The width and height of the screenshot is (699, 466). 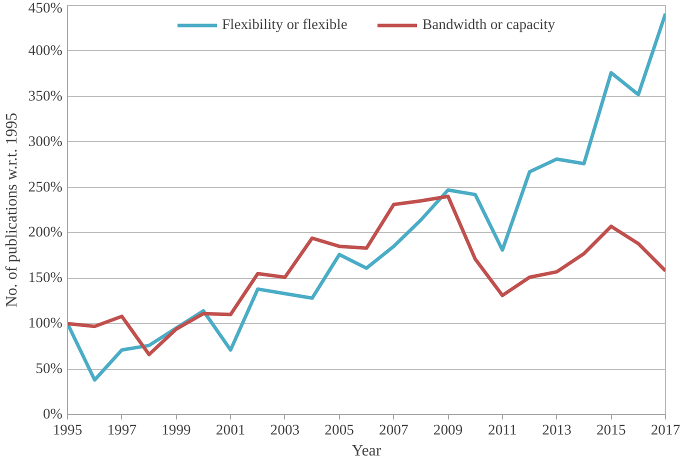 What do you see at coordinates (45, 324) in the screenshot?
I see `y-tick-label: 100%` at bounding box center [45, 324].